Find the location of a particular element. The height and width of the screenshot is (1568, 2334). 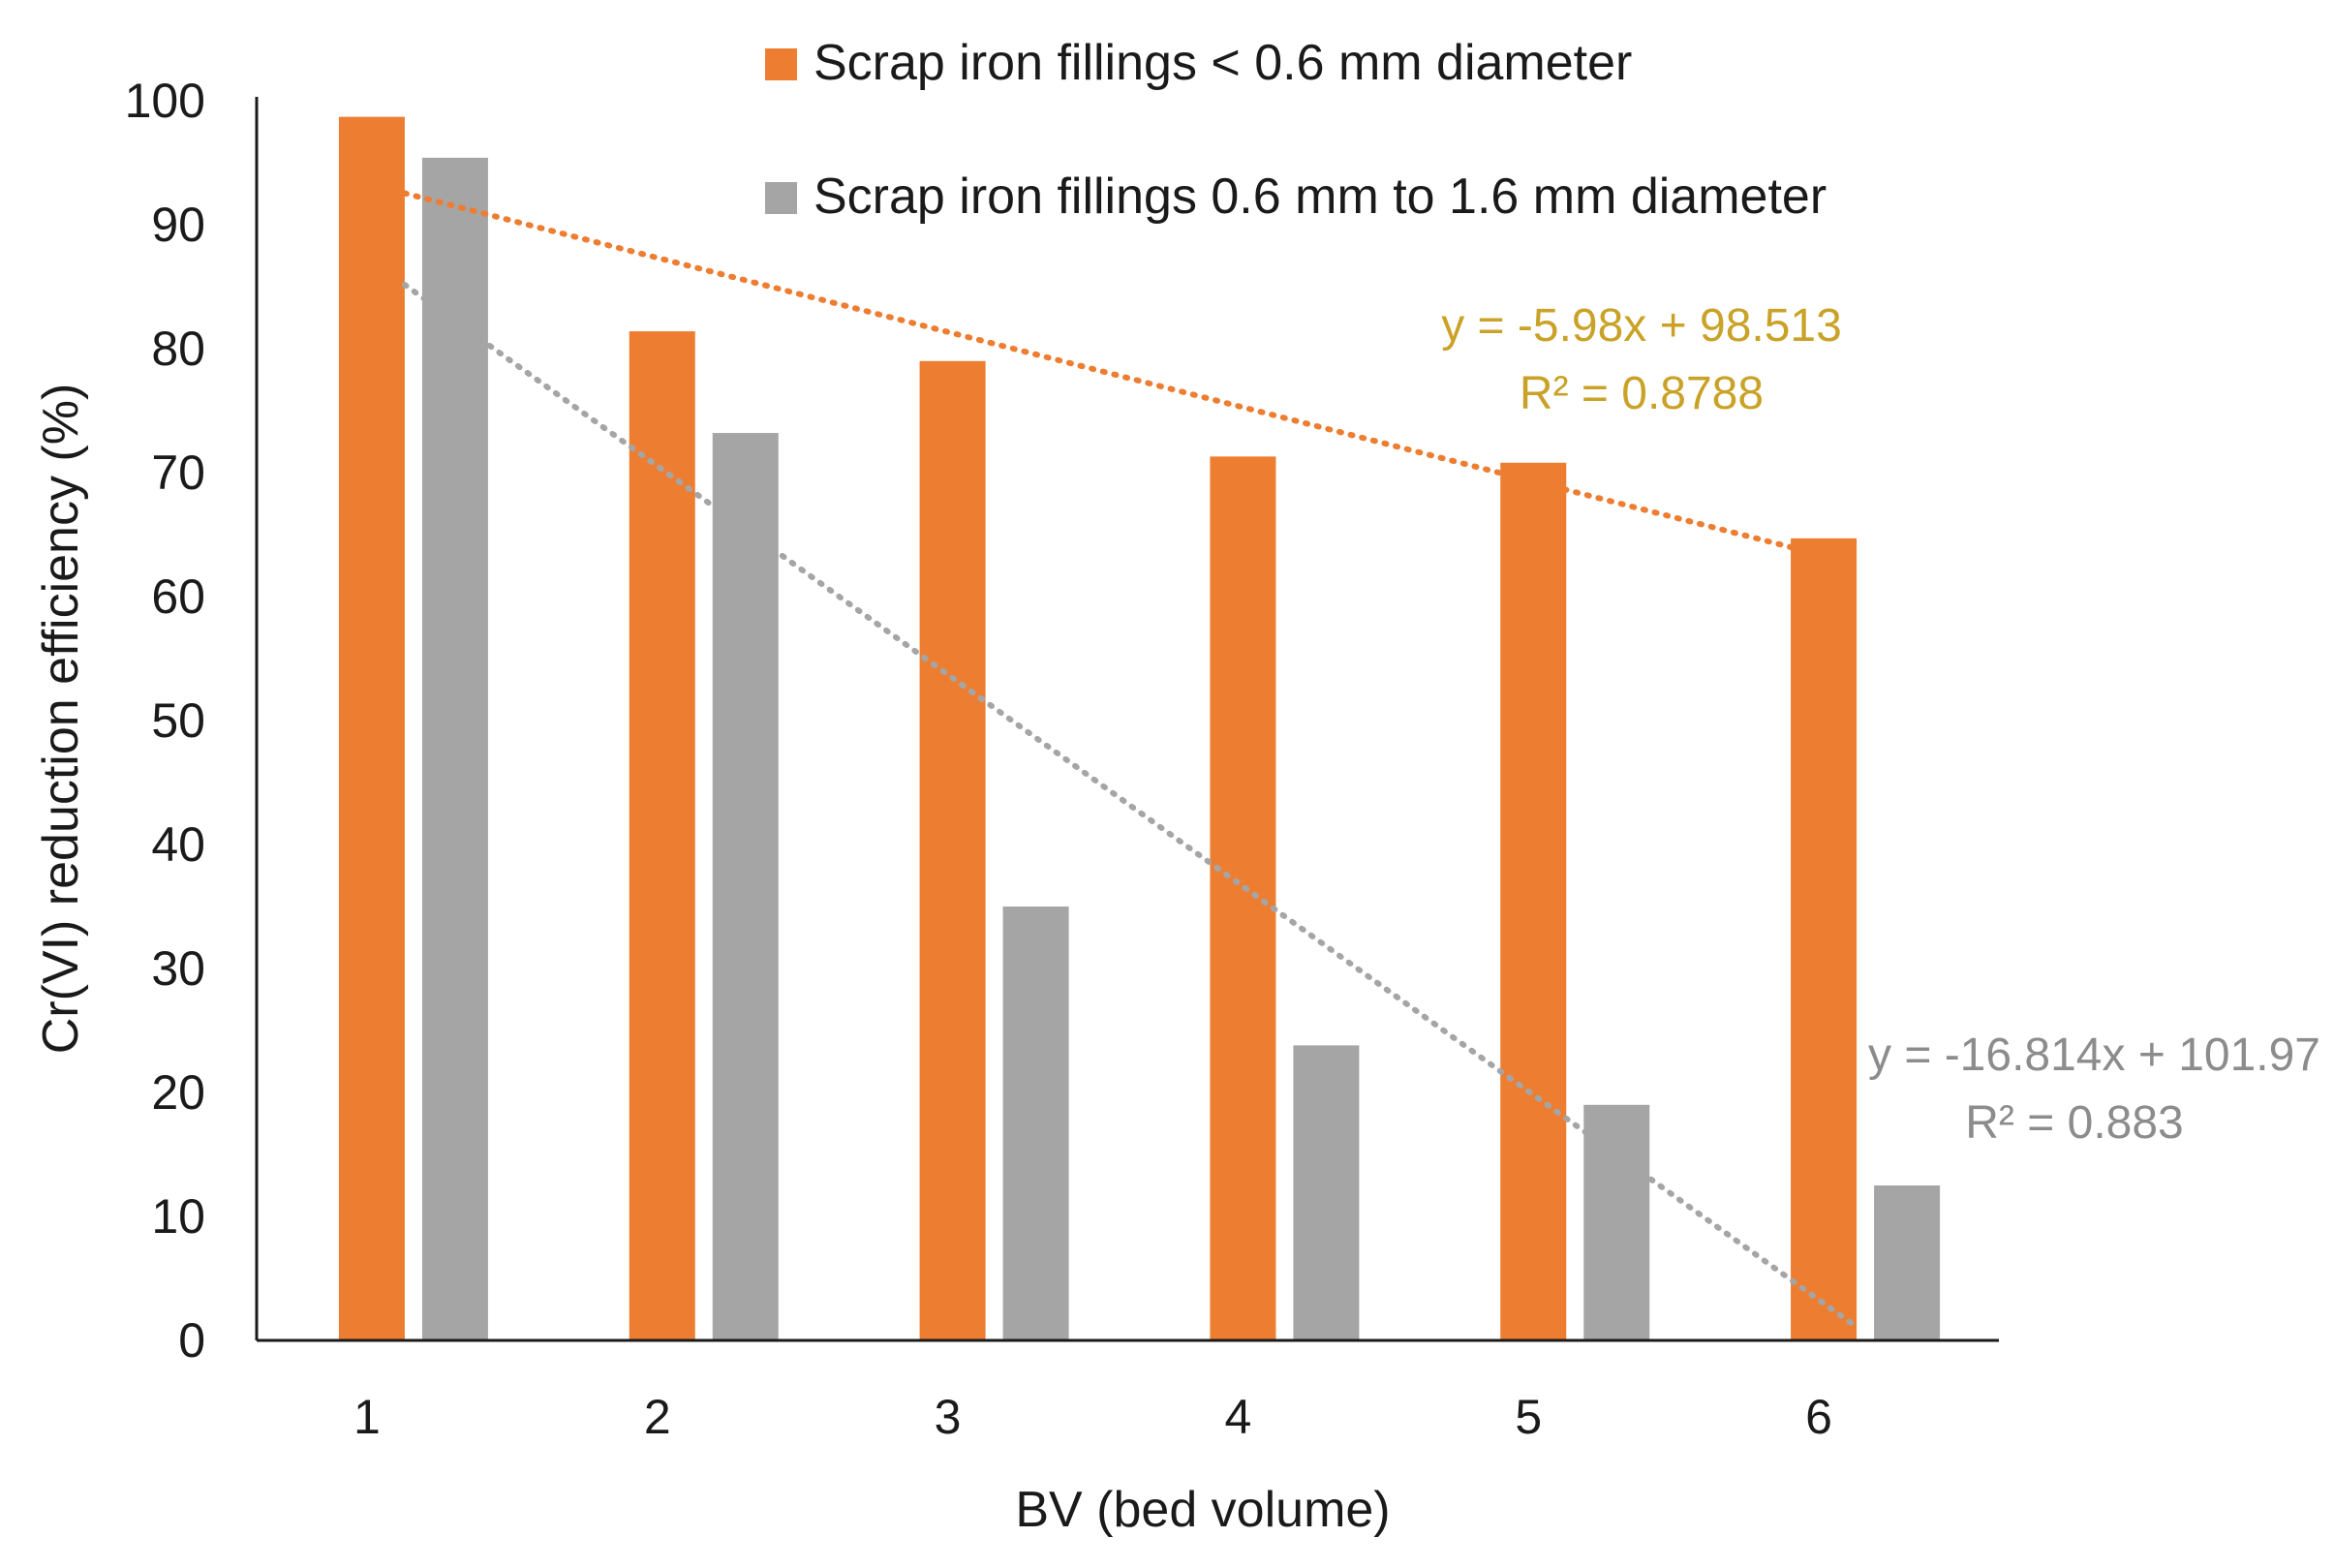

x-tick-label: 2 is located at coordinates (657, 1417).